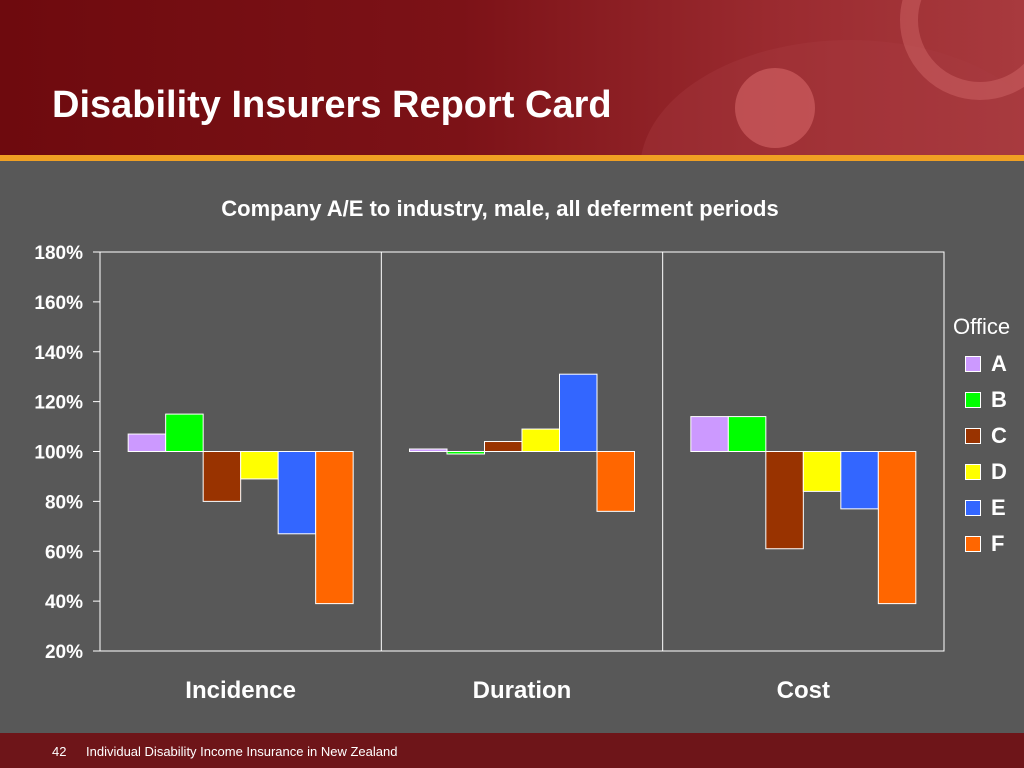  Describe the element at coordinates (981, 472) in the screenshot. I see `legend-item: D` at that location.